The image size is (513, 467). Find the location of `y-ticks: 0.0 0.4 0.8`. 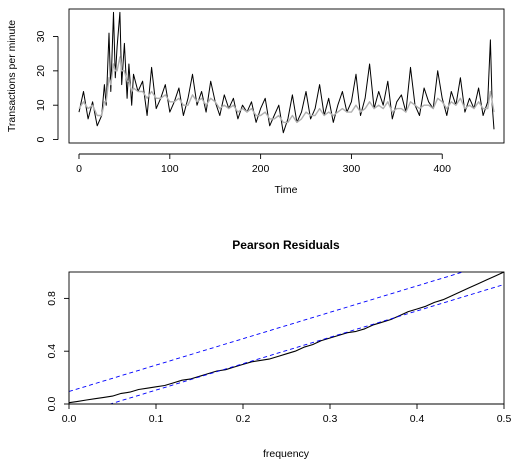

y-ticks: 0.0 0.4 0.8 is located at coordinates (57, 351).